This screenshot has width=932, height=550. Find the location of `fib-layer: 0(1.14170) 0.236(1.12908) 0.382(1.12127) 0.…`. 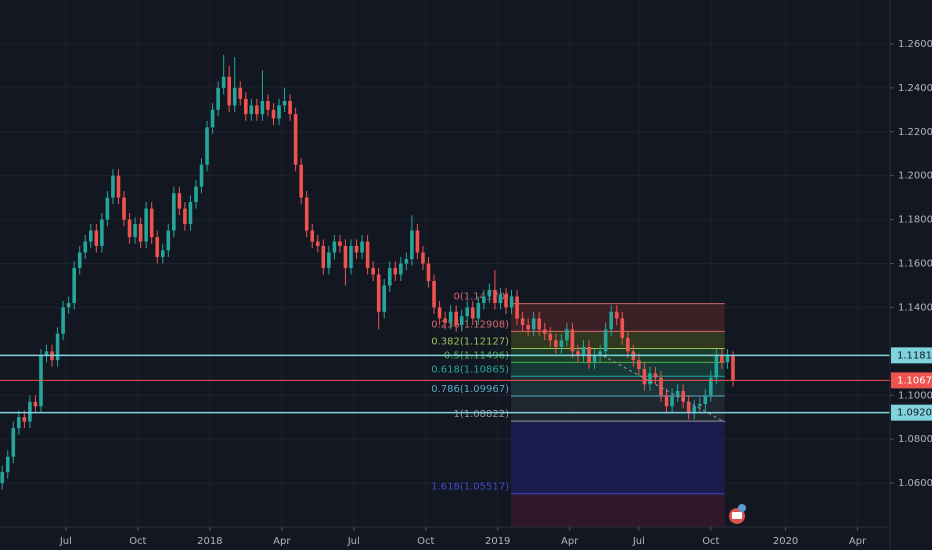

fib-layer: 0(1.14170) 0.236(1.12908) 0.382(1.12127) 0.… is located at coordinates (578, 409).